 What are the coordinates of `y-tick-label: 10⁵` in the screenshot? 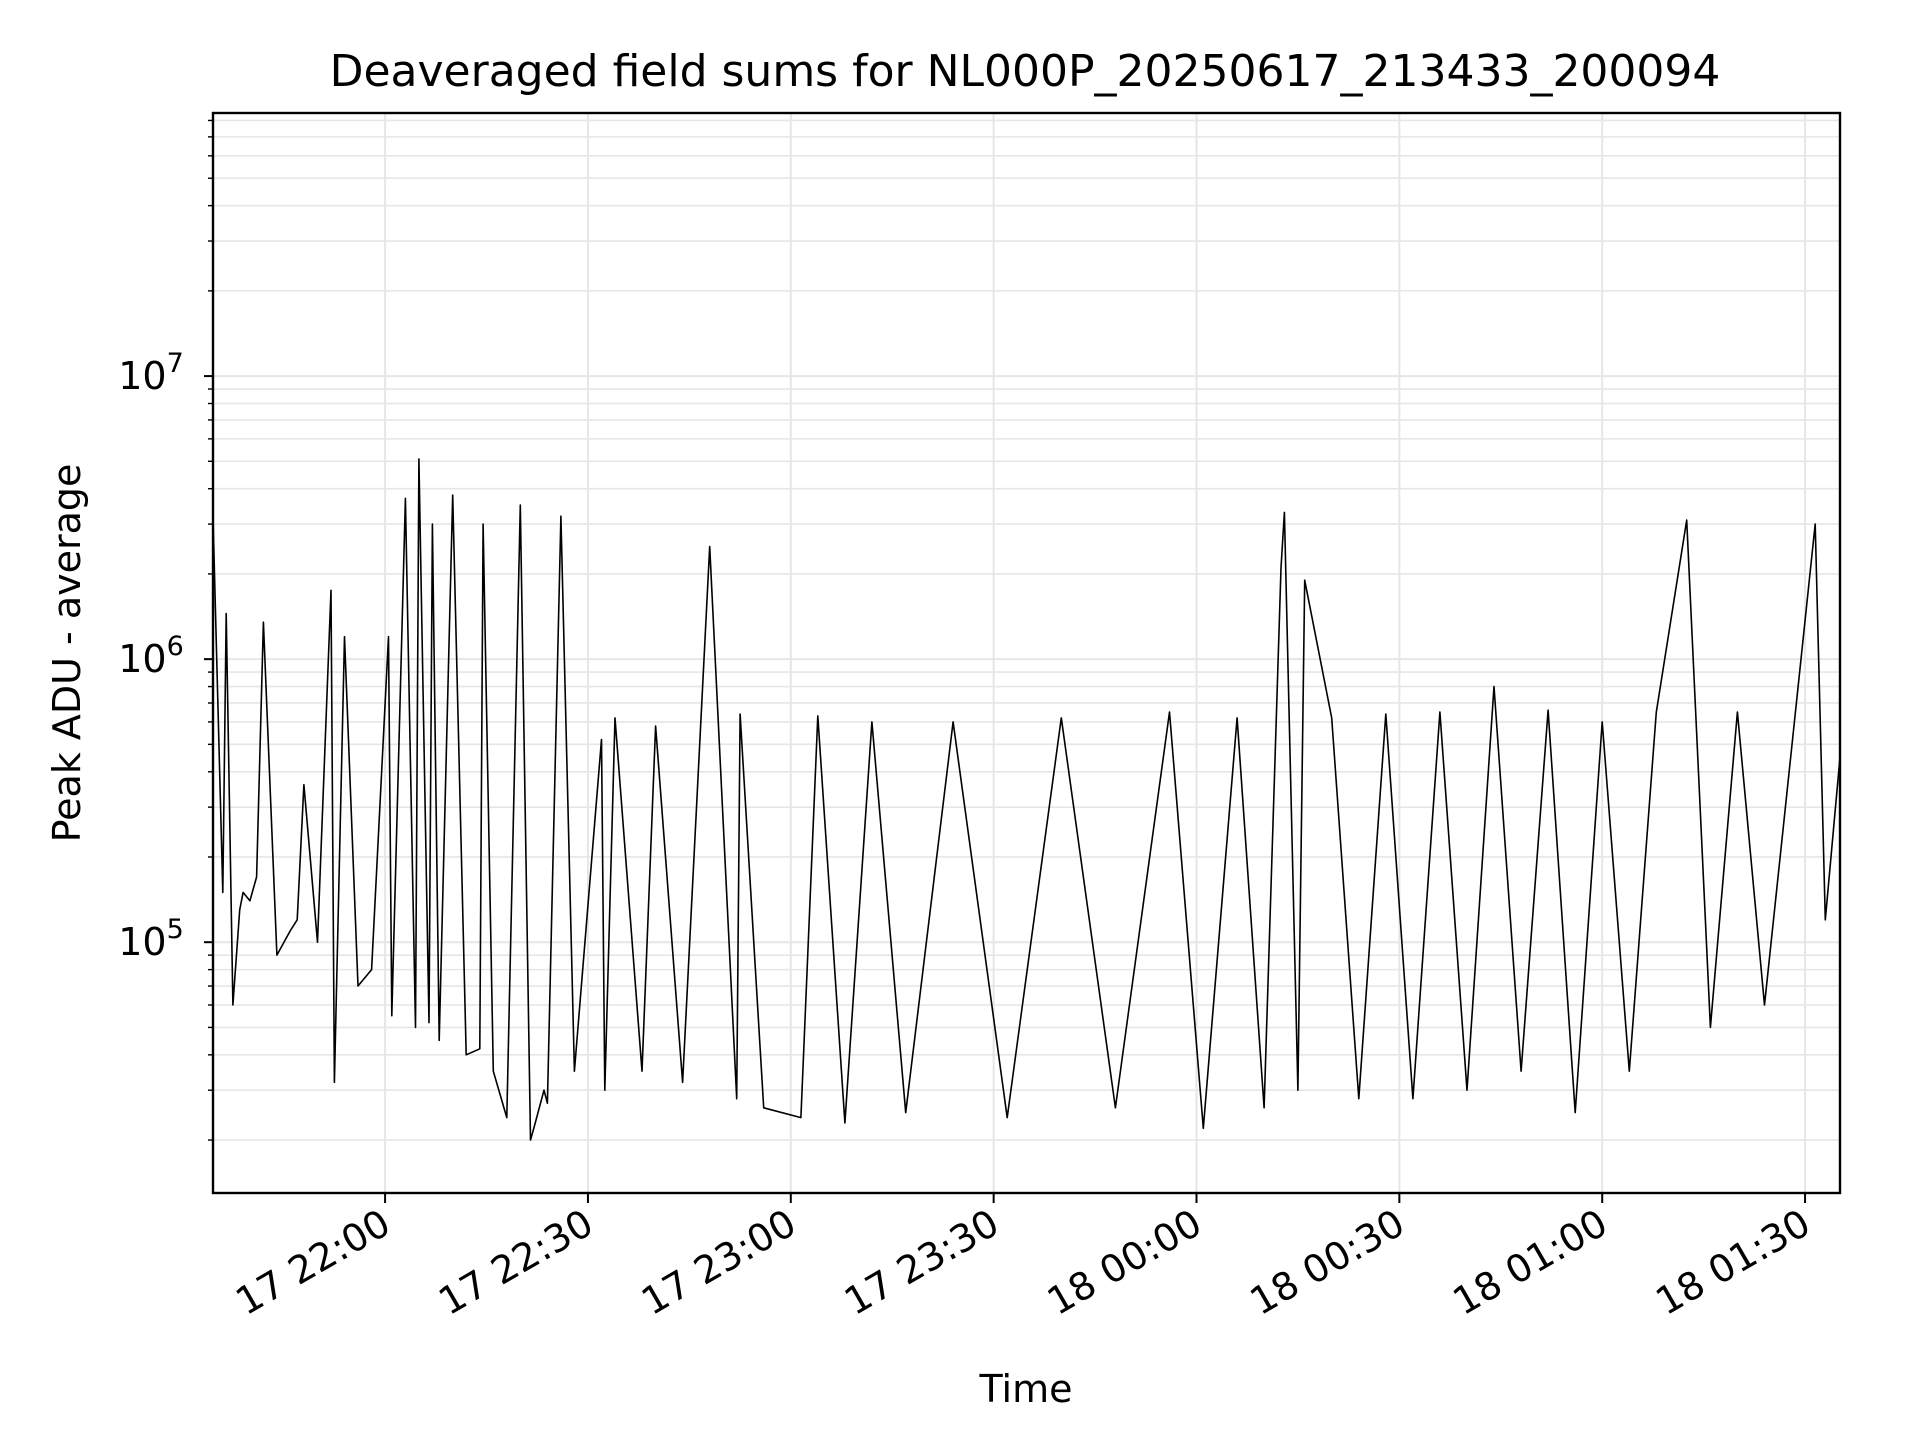 It's located at (151, 939).